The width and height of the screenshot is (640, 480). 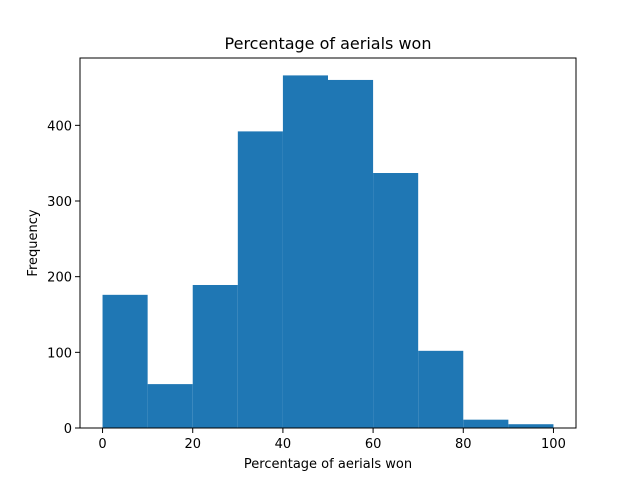 I want to click on x-tick-label: 40, so click(x=283, y=444).